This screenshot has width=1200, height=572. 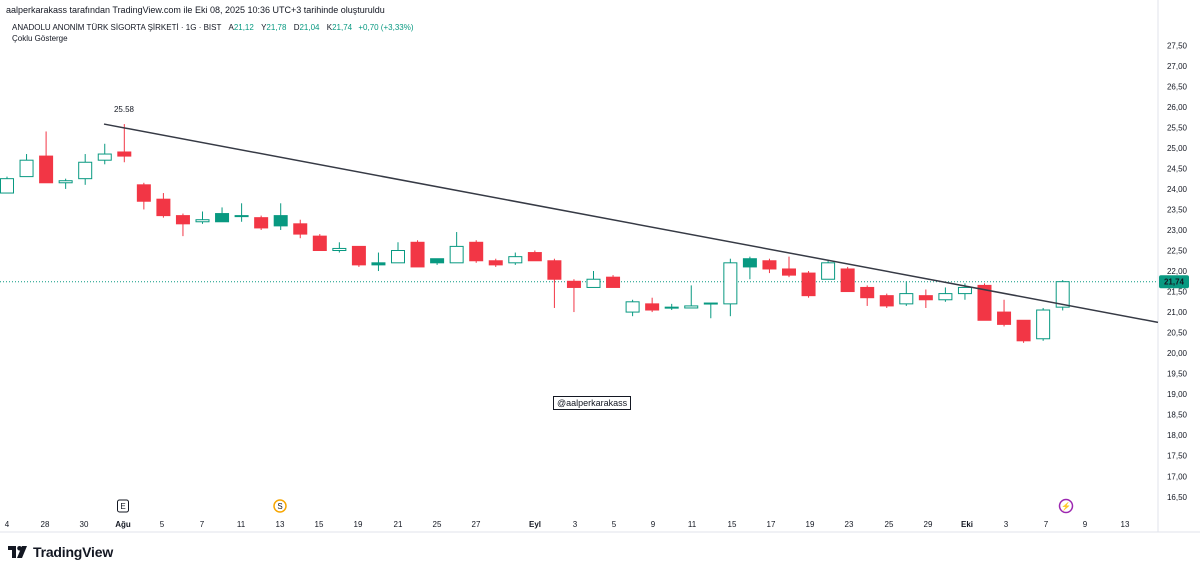 What do you see at coordinates (1177, 189) in the screenshot?
I see `price-tick-label: 24,00` at bounding box center [1177, 189].